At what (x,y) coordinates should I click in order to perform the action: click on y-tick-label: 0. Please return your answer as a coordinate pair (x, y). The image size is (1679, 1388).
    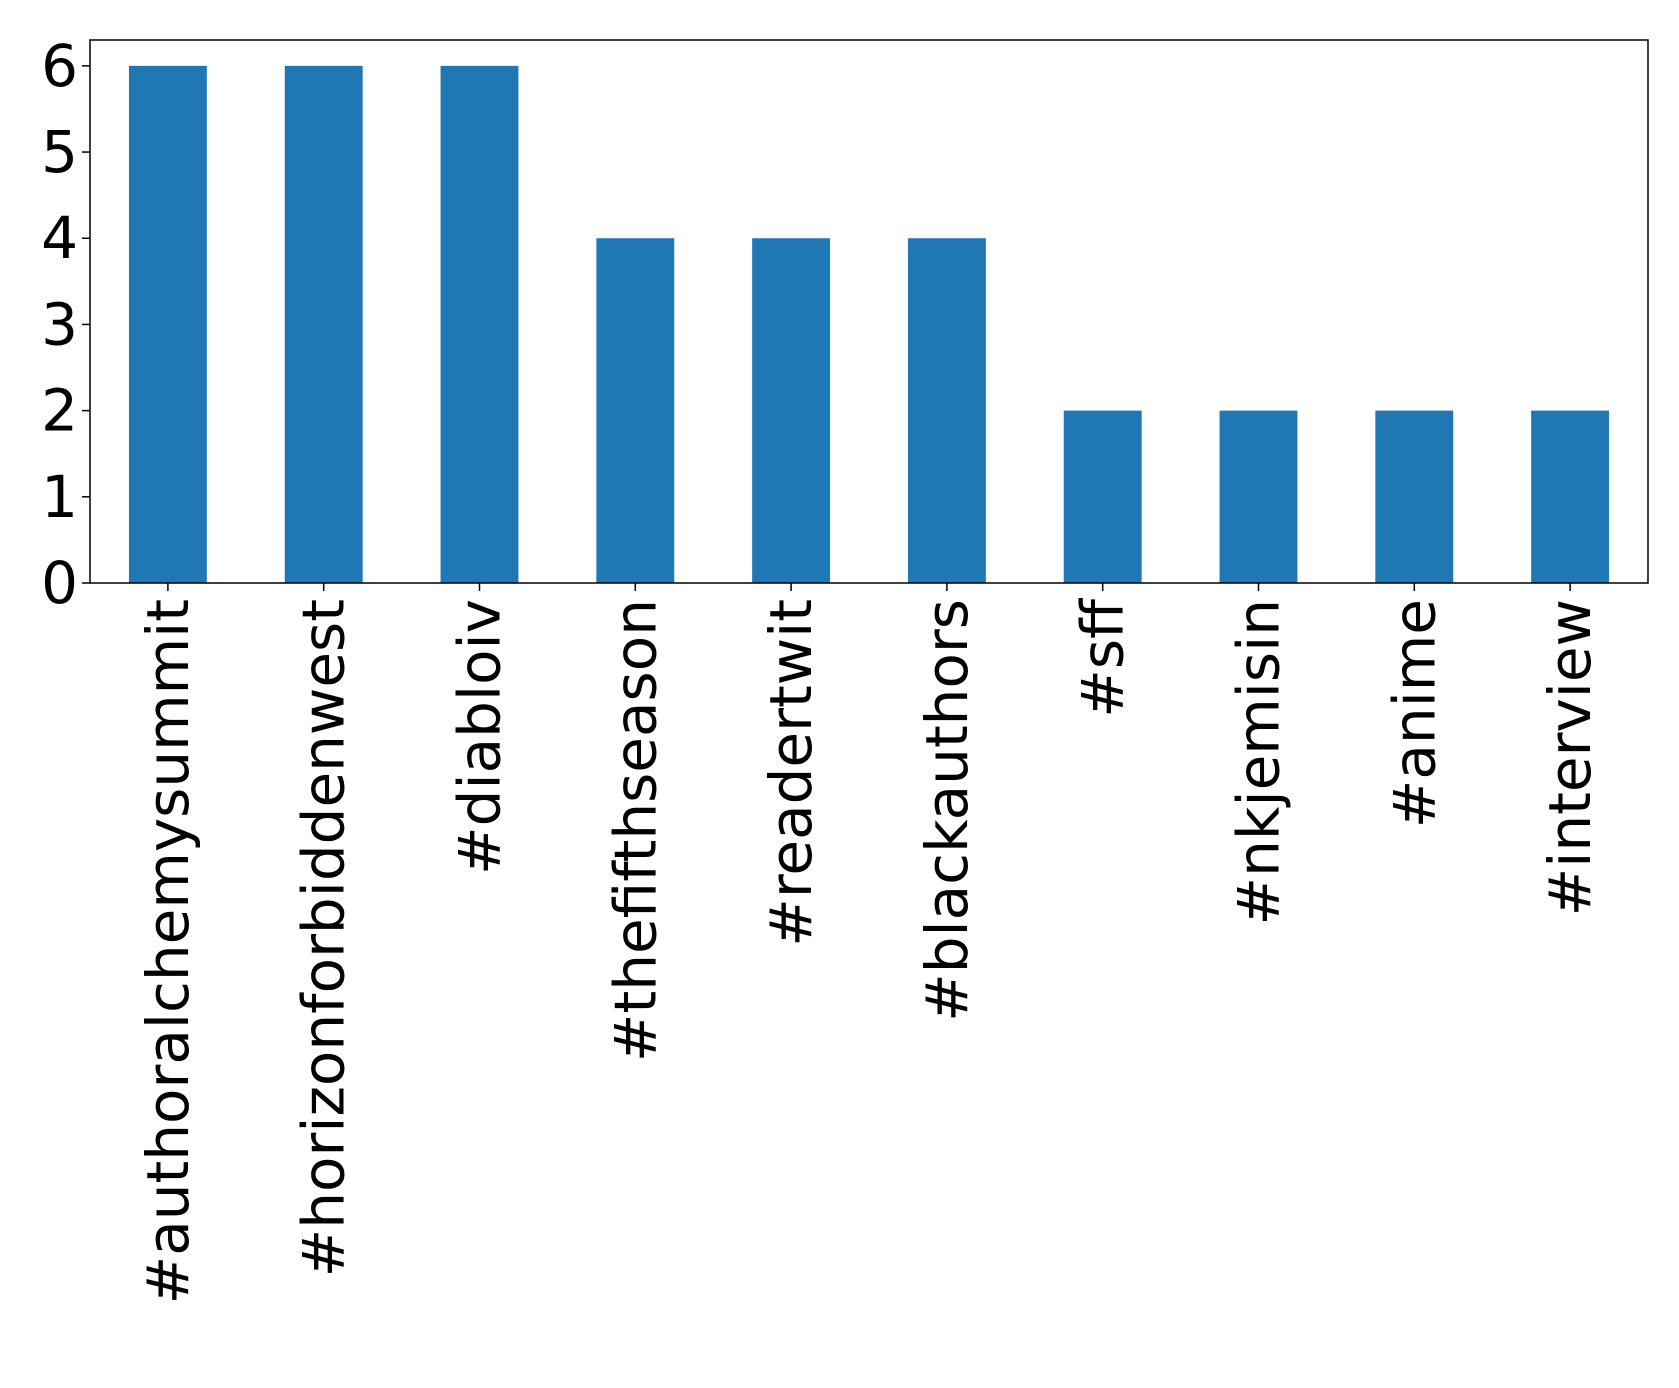
    Looking at the image, I should click on (59, 583).